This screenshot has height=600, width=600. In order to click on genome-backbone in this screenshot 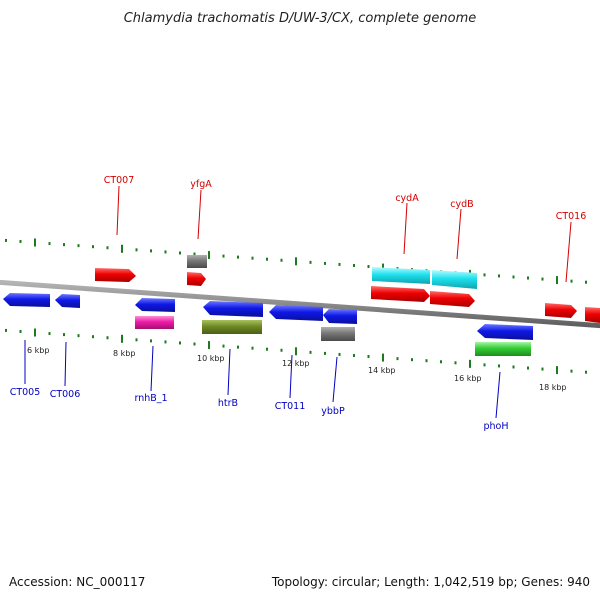, I will do `click(300, 304)`.